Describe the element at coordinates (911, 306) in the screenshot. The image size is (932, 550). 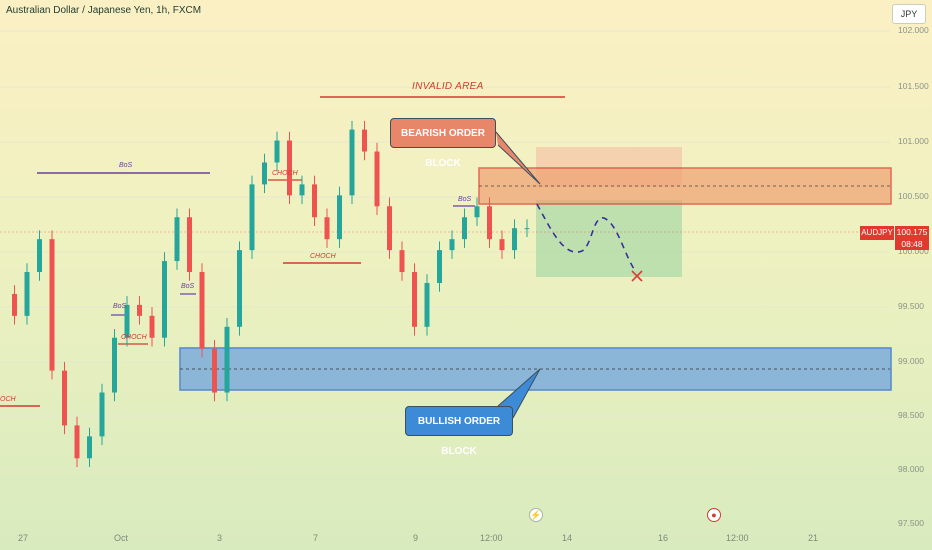
I see `price-axis-label: 99.500` at that location.